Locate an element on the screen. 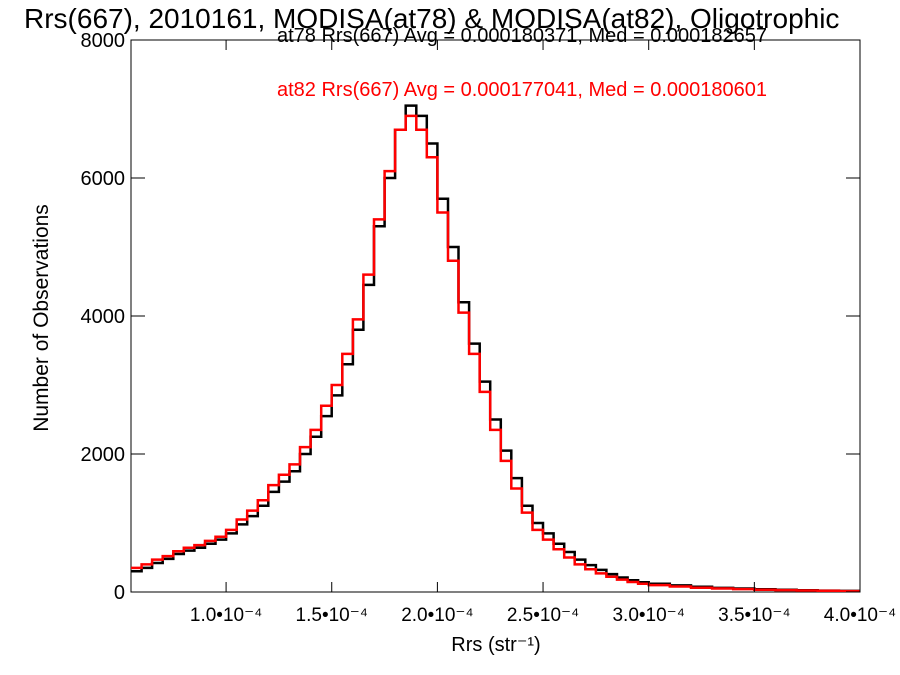  y-tick-label: 4000 is located at coordinates (103, 317).